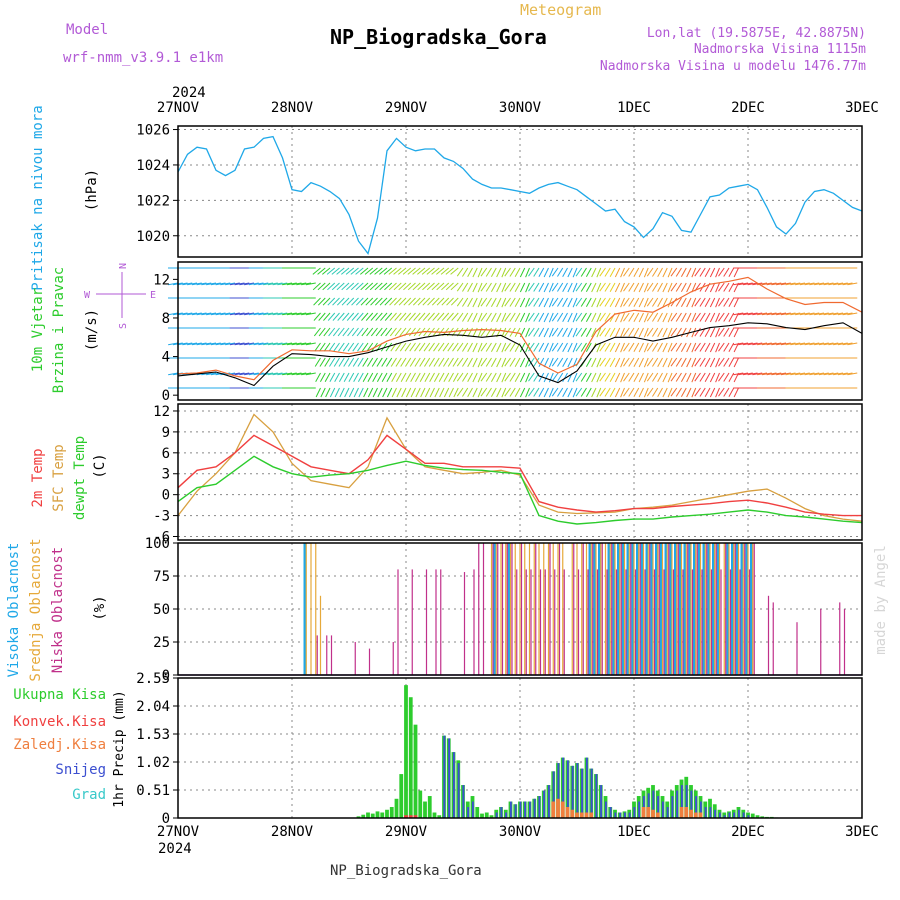 The image size is (900, 900). What do you see at coordinates (161, 538) in the screenshot?
I see `y-tick-label: -6` at bounding box center [161, 538].